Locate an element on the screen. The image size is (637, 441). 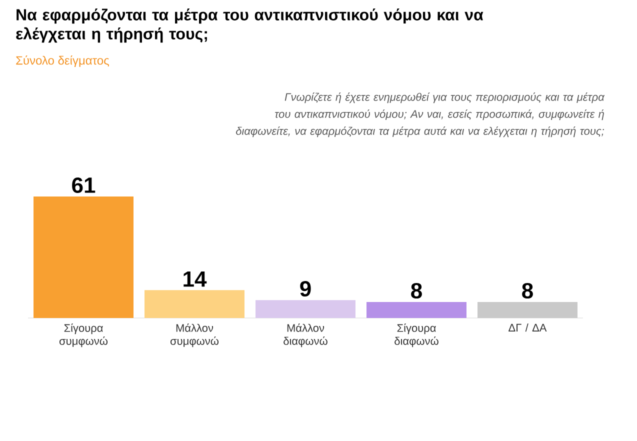
data-label: 9 is located at coordinates (305, 288).